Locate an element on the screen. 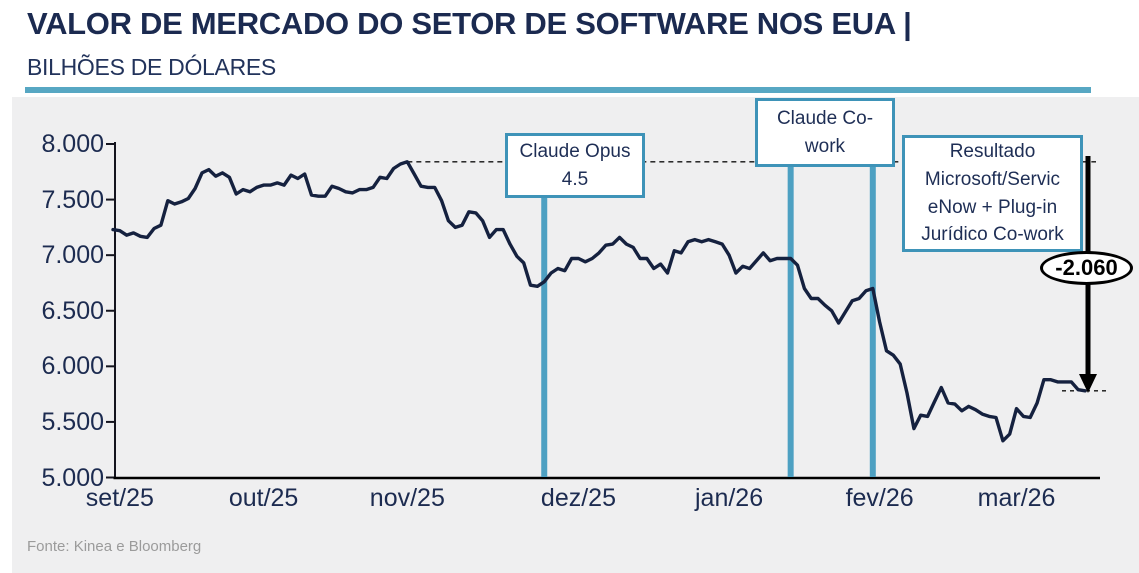  title-rule is located at coordinates (558, 90).